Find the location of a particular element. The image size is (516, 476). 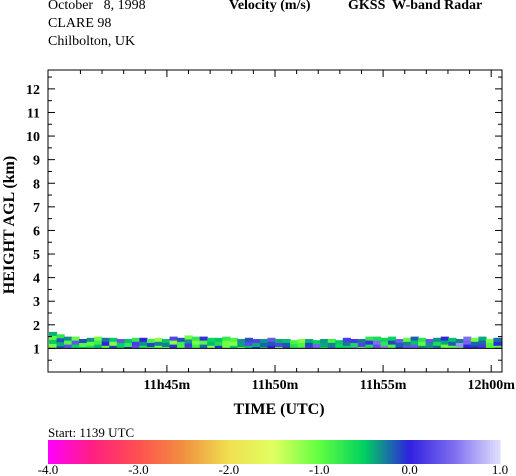

colorbar-label: -2.0 is located at coordinates (229, 469).